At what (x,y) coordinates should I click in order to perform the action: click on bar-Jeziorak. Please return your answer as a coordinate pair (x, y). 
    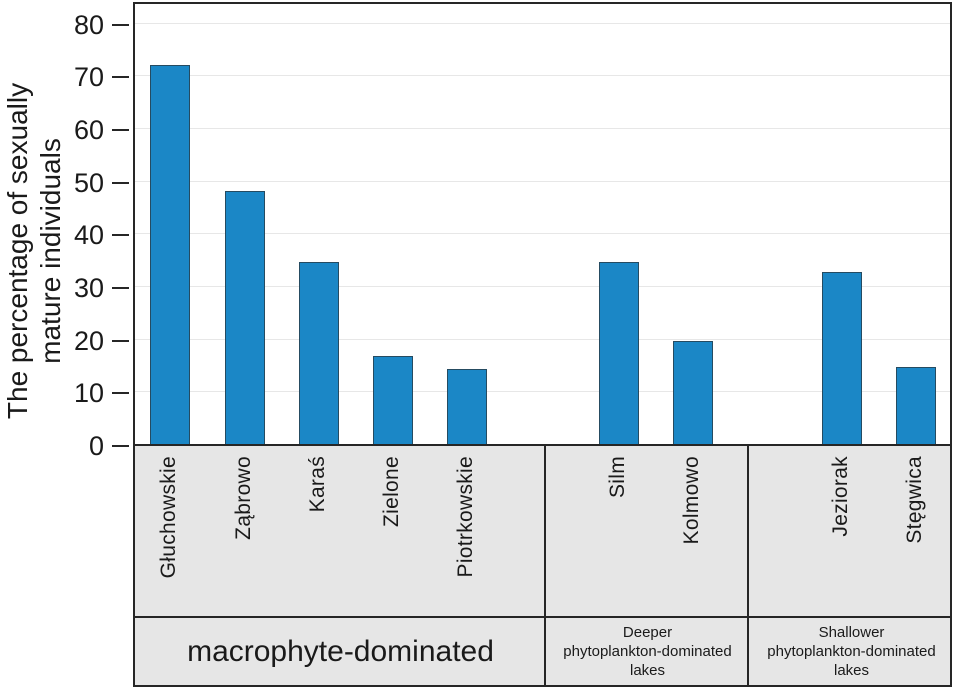
    Looking at the image, I should click on (842, 357).